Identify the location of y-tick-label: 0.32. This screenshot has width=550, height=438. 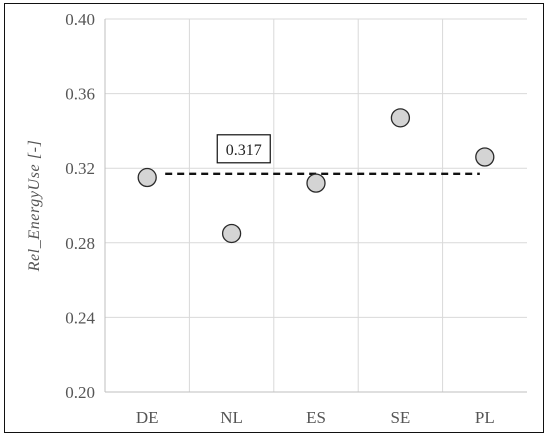
(80, 168).